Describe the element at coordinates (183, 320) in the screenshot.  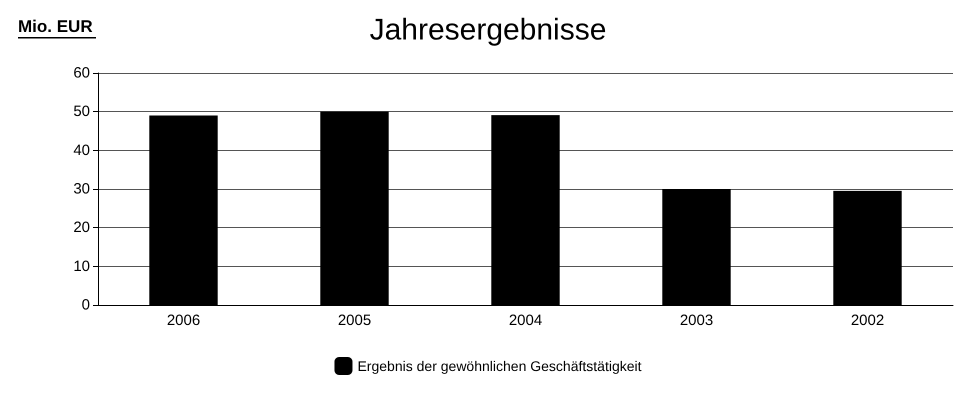
I see `x-tick-label: 2006` at that location.